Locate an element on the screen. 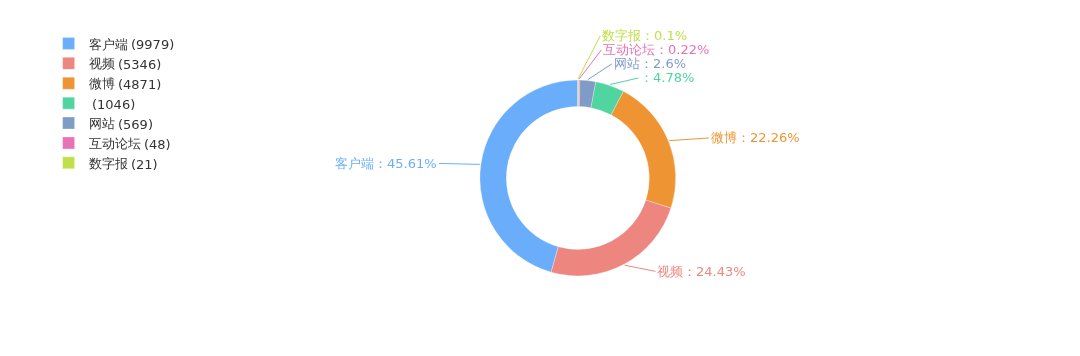  text: (5346) is located at coordinates (140, 64).